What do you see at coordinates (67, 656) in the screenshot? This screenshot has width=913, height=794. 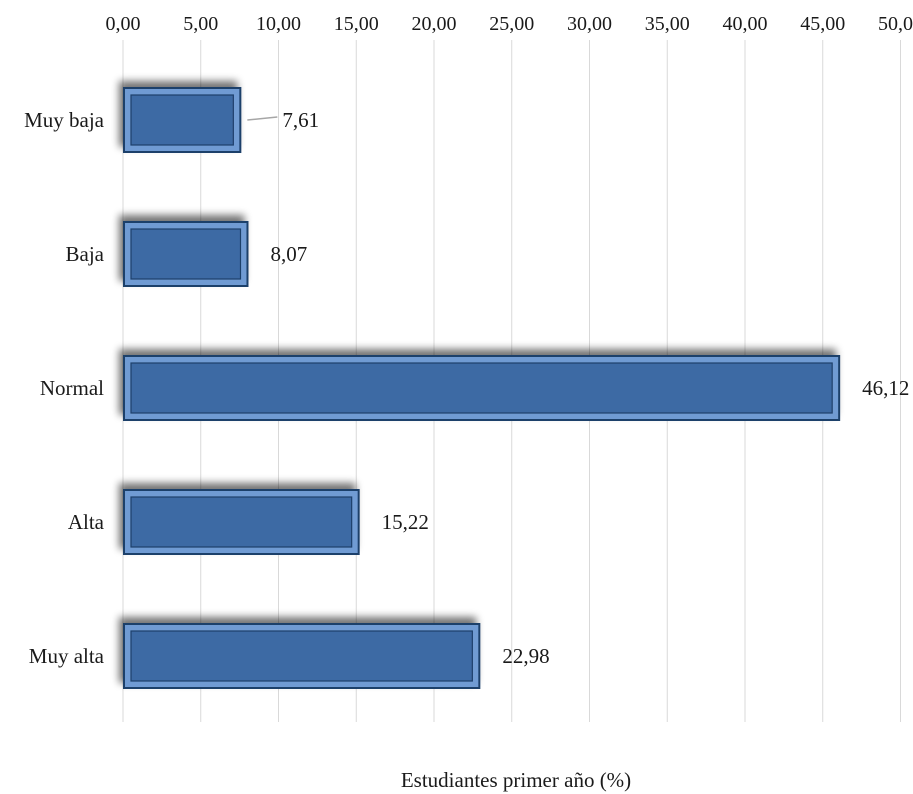 I see `category-label: Muy alta` at bounding box center [67, 656].